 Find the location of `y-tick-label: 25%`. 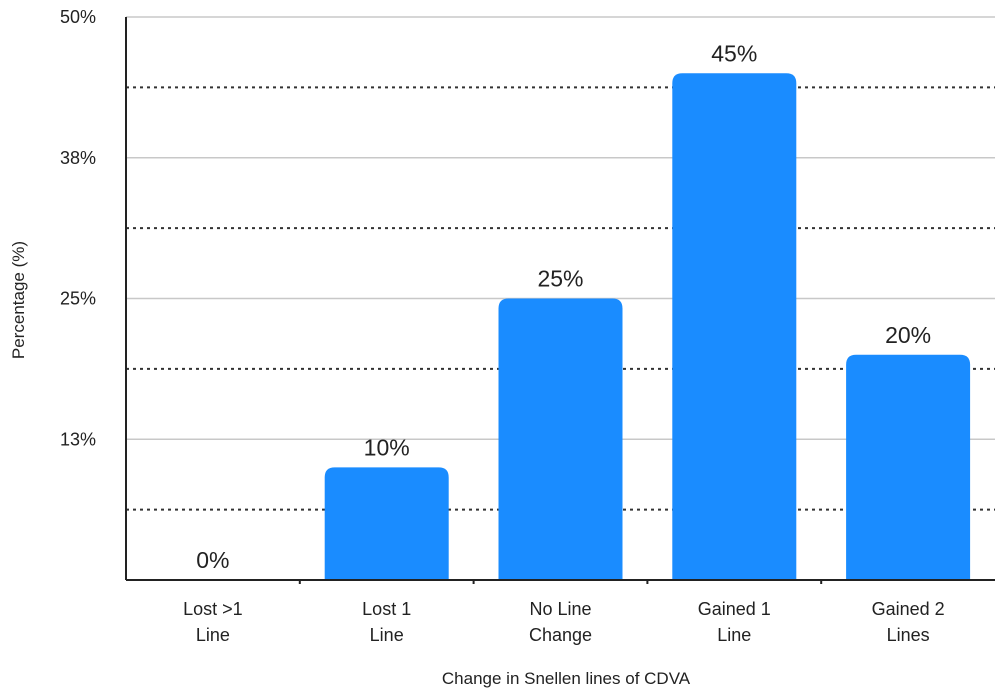

y-tick-label: 25% is located at coordinates (78, 299).